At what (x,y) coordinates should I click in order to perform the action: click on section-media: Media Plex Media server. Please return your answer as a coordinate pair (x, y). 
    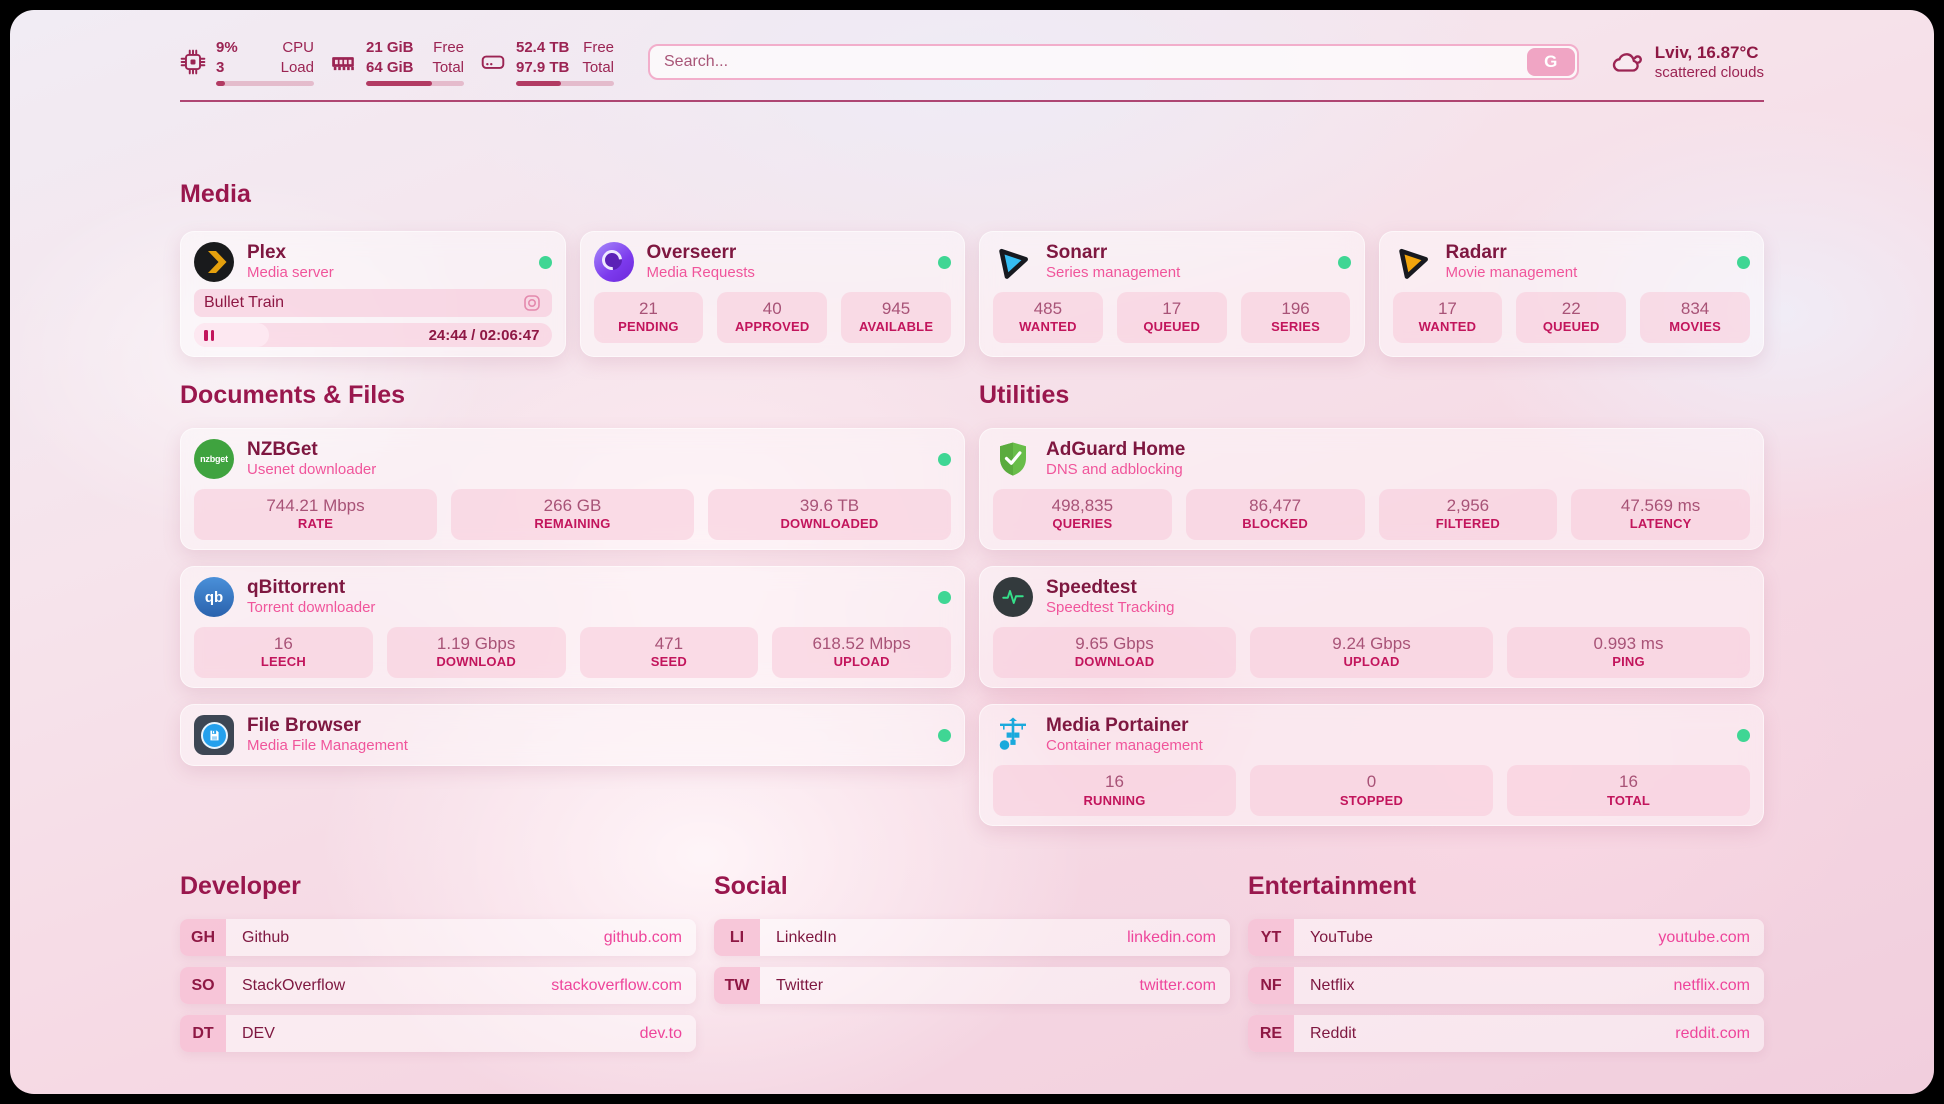
    Looking at the image, I should click on (972, 268).